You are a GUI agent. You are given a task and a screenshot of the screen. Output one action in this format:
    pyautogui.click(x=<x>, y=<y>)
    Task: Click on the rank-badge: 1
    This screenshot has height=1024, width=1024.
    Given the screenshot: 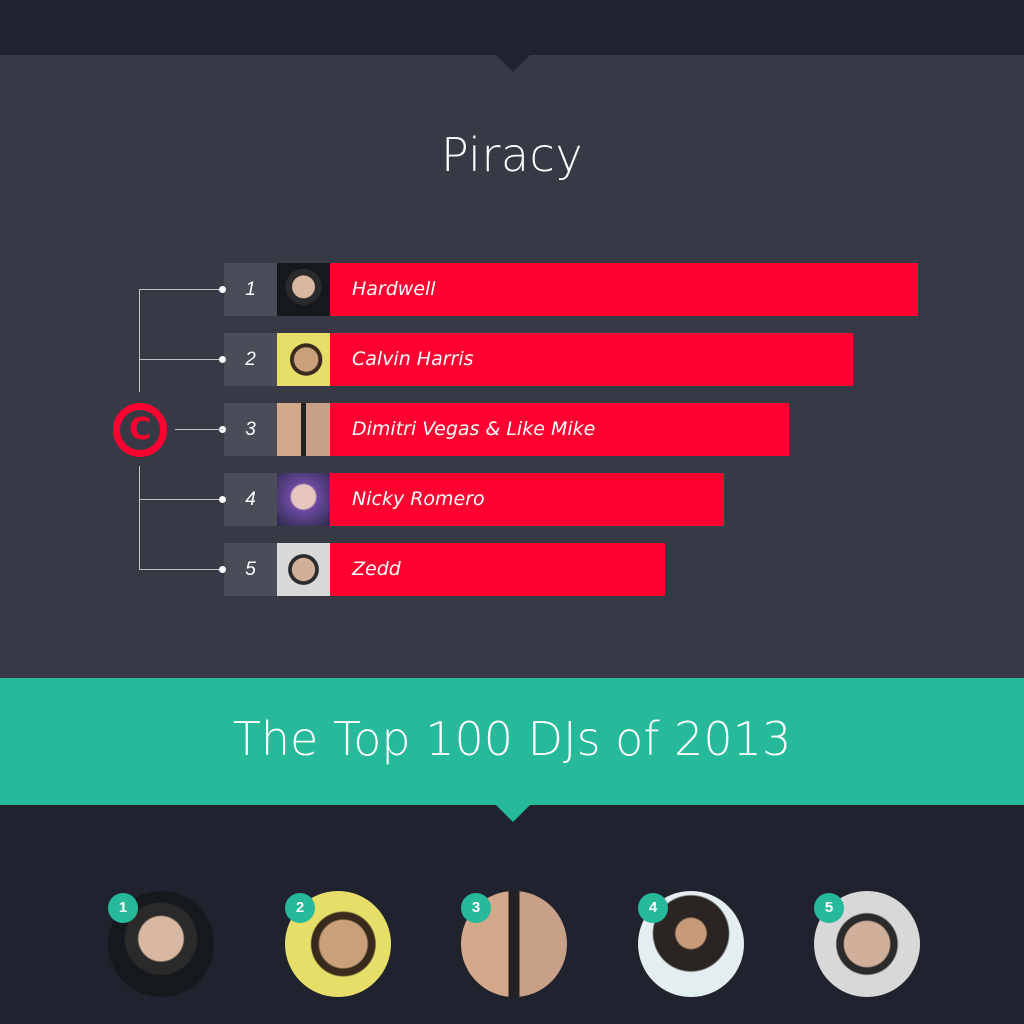 What is the action you would take?
    pyautogui.click(x=123, y=908)
    